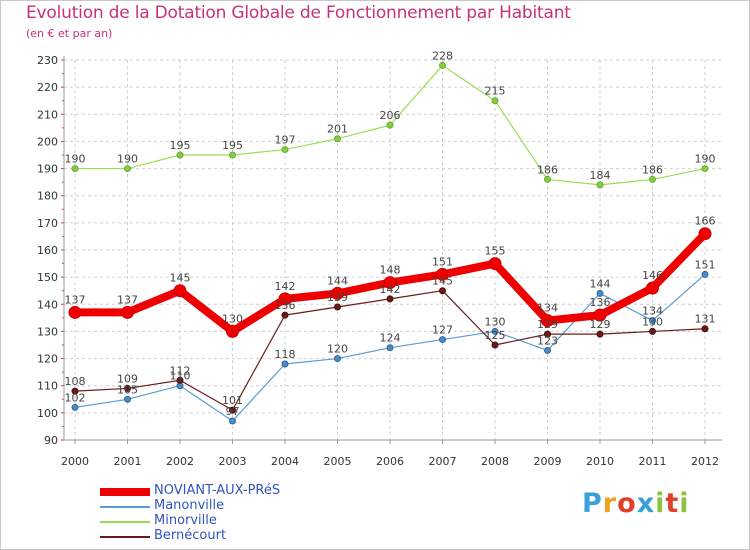  What do you see at coordinates (47, 141) in the screenshot?
I see `y-tick-label: 200` at bounding box center [47, 141].